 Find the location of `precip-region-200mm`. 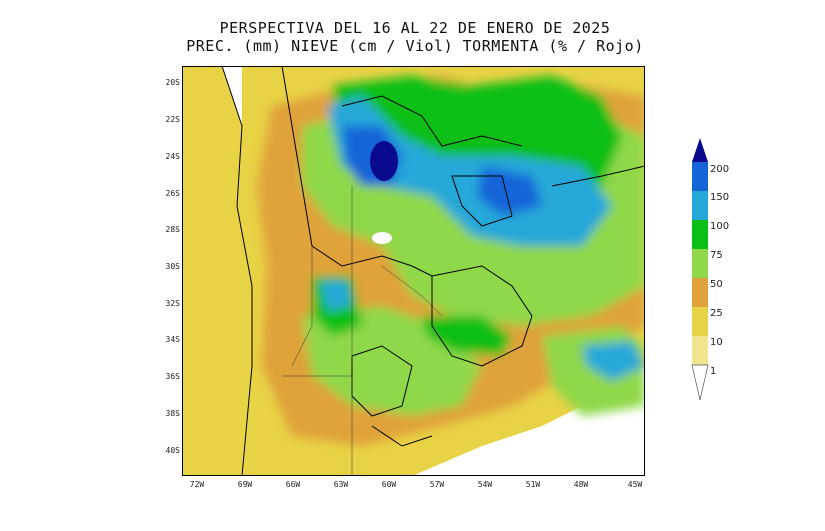

precip-region-200mm is located at coordinates (384, 161).